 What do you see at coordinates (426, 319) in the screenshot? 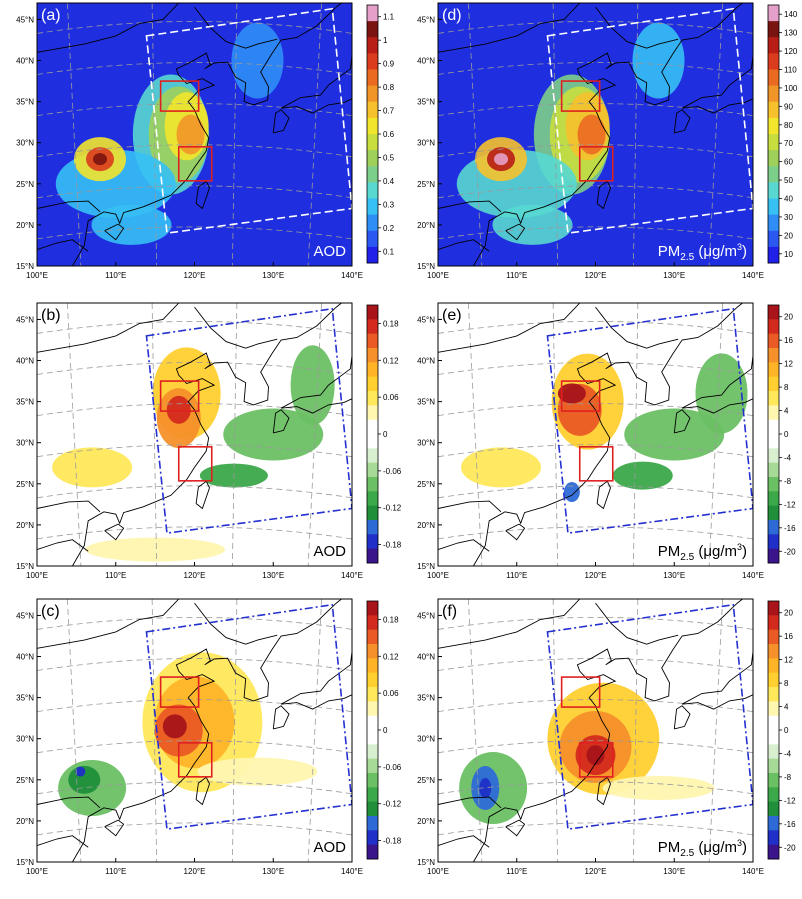
I see `lat-tick-label: 45°N` at bounding box center [426, 319].